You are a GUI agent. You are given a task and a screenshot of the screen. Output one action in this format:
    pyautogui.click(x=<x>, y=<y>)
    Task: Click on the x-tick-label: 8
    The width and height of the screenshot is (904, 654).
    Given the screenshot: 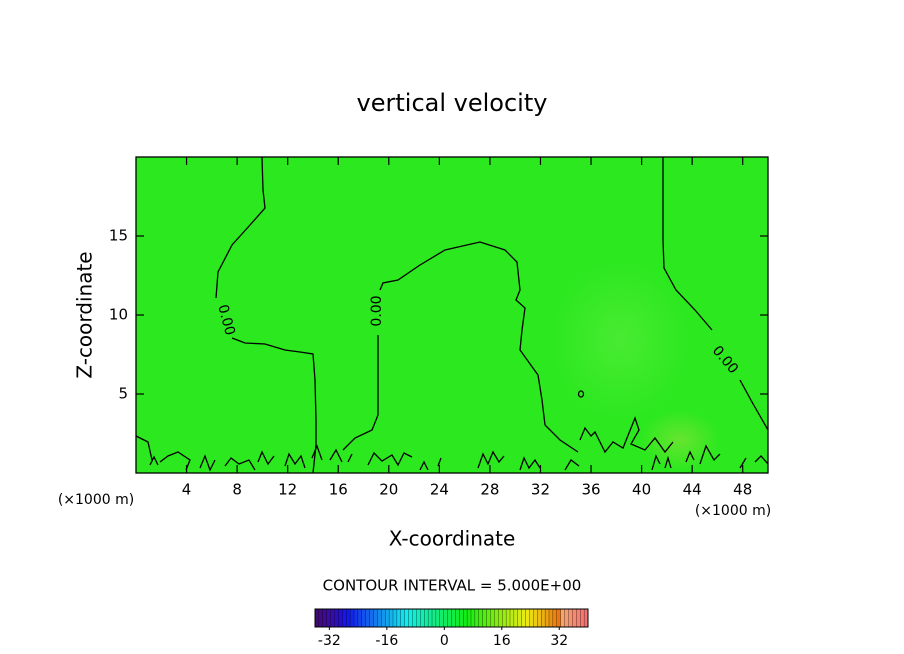 What is the action you would take?
    pyautogui.click(x=237, y=490)
    